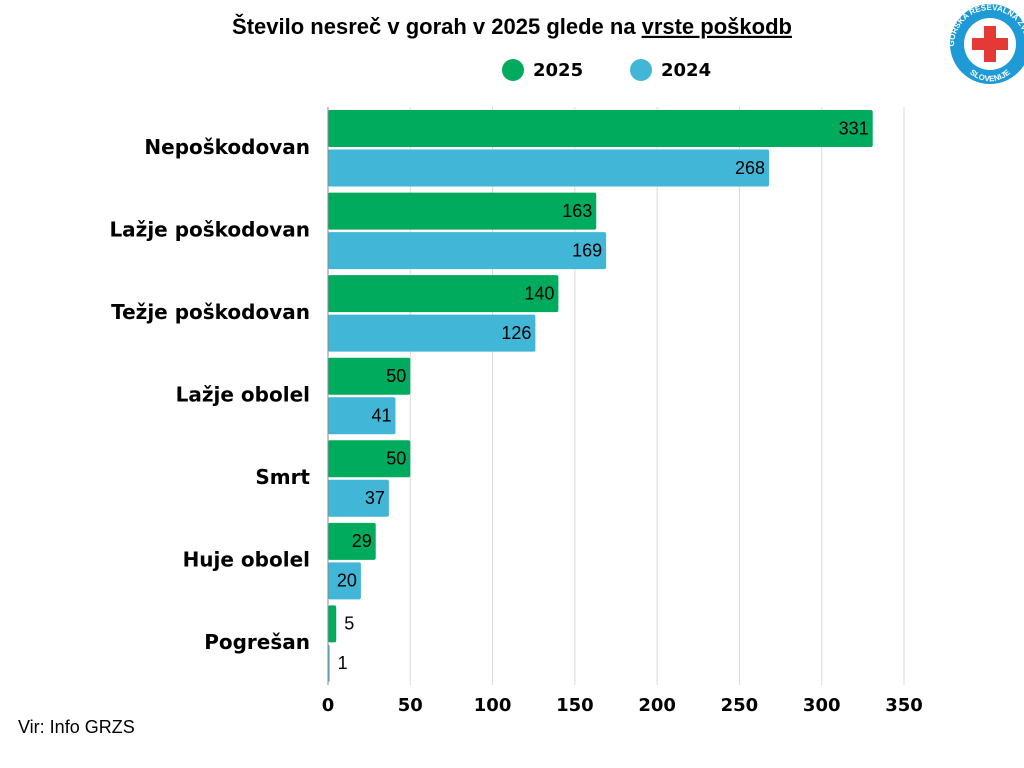 This screenshot has width=1024, height=768. Describe the element at coordinates (362, 541) in the screenshot. I see `value-label: 29` at that location.